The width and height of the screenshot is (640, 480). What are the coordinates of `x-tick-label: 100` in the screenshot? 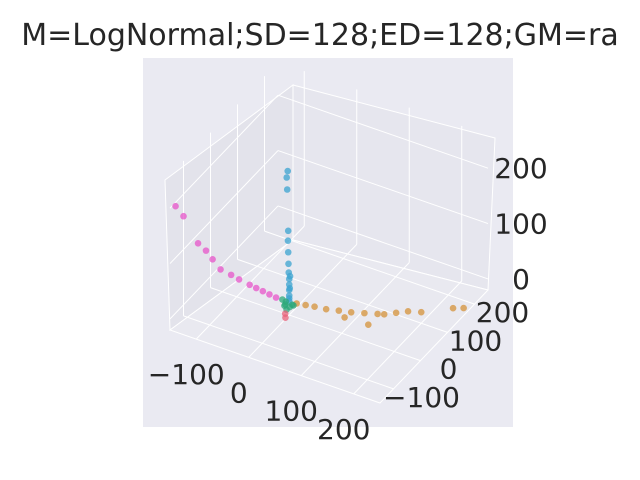 It's located at (291, 411).